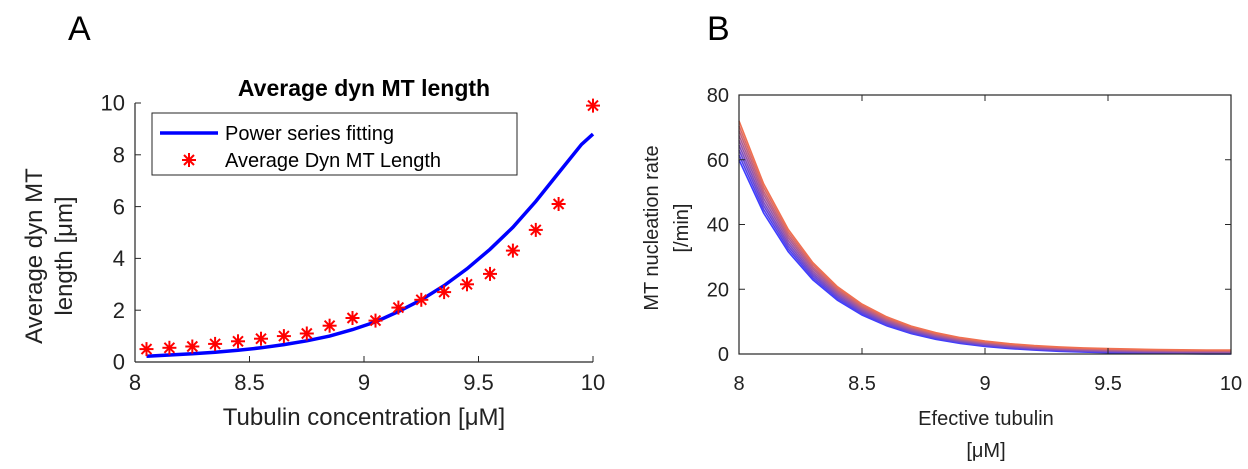  What do you see at coordinates (364, 417) in the screenshot?
I see `chart-a-xlabel: Tubulin concentration [μM]` at bounding box center [364, 417].